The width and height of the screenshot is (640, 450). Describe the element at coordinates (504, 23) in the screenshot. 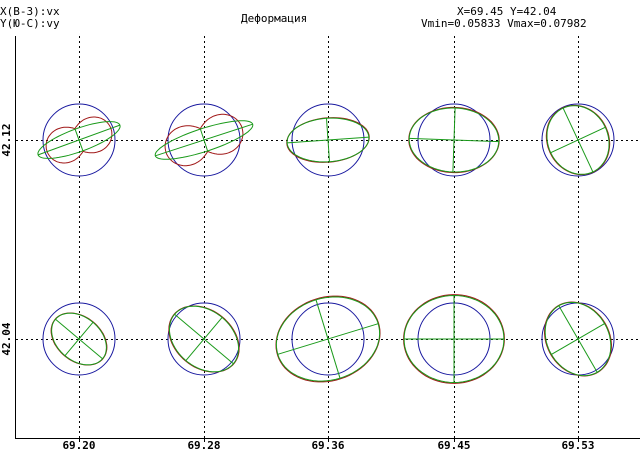

I see `v-range-readout: Vmin=0.05833 Vmax=0.07982` at that location.